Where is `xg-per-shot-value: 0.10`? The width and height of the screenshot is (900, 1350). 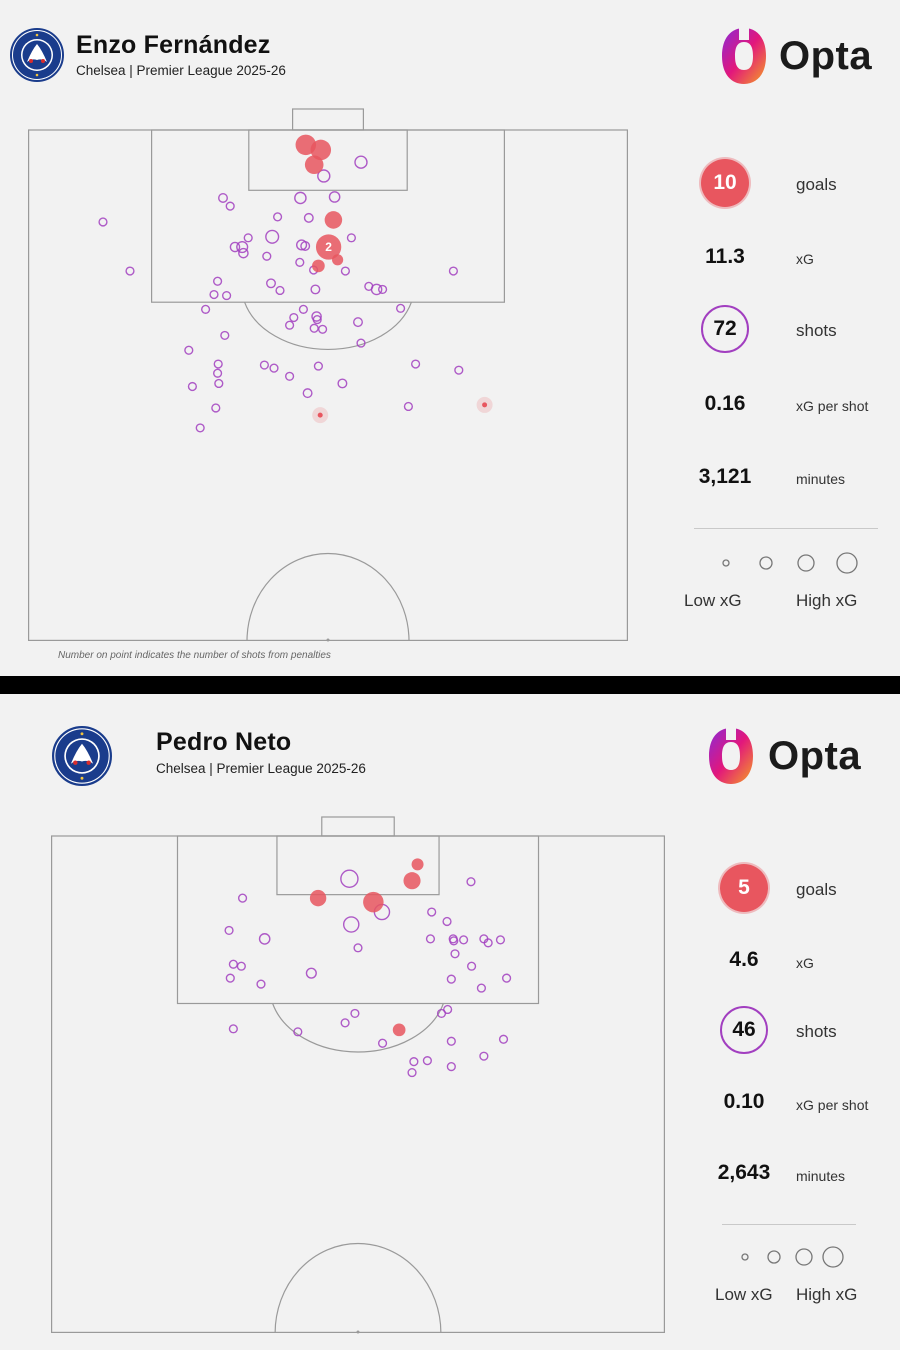
xg-per-shot-value: 0.10 is located at coordinates (744, 1101).